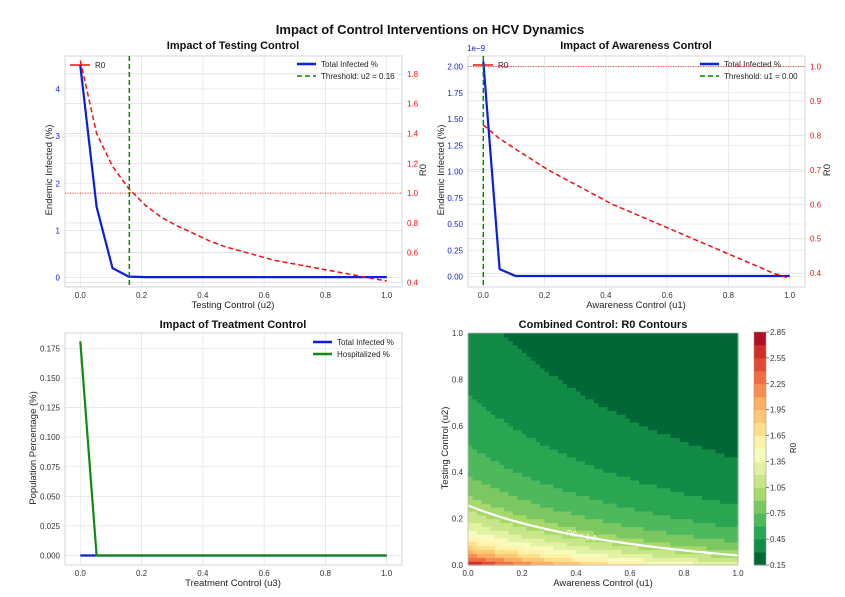  What do you see at coordinates (760, 429) in the screenshot?
I see `colorbar-band` at bounding box center [760, 429].